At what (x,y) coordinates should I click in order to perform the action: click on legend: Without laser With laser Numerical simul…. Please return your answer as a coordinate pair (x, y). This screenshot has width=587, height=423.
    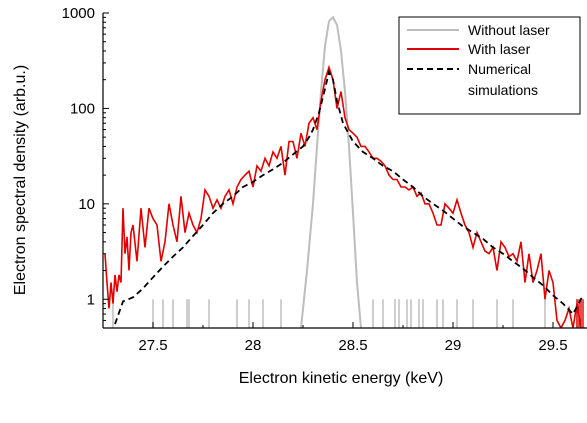
    Looking at the image, I should click on (489, 65).